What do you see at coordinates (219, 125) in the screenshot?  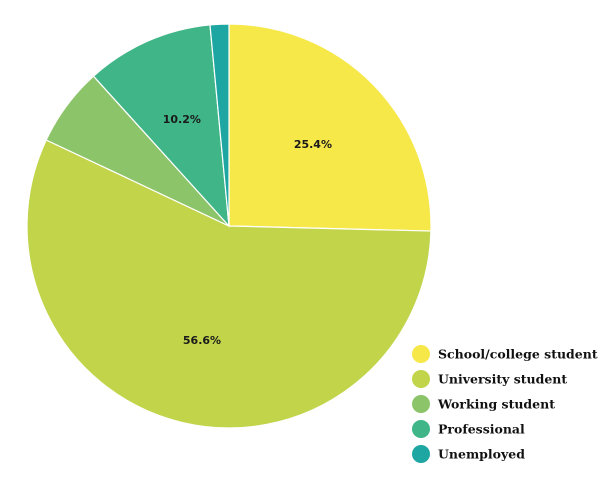 I see `slice-unemployed` at bounding box center [219, 125].